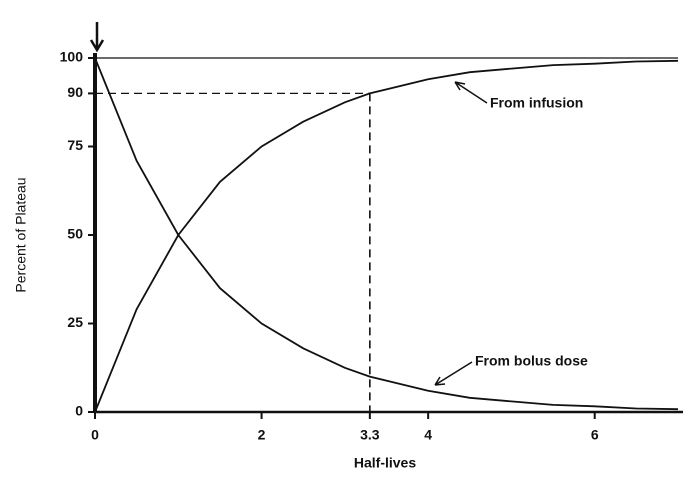  What do you see at coordinates (95, 435) in the screenshot?
I see `x-tick-label: 0` at bounding box center [95, 435].